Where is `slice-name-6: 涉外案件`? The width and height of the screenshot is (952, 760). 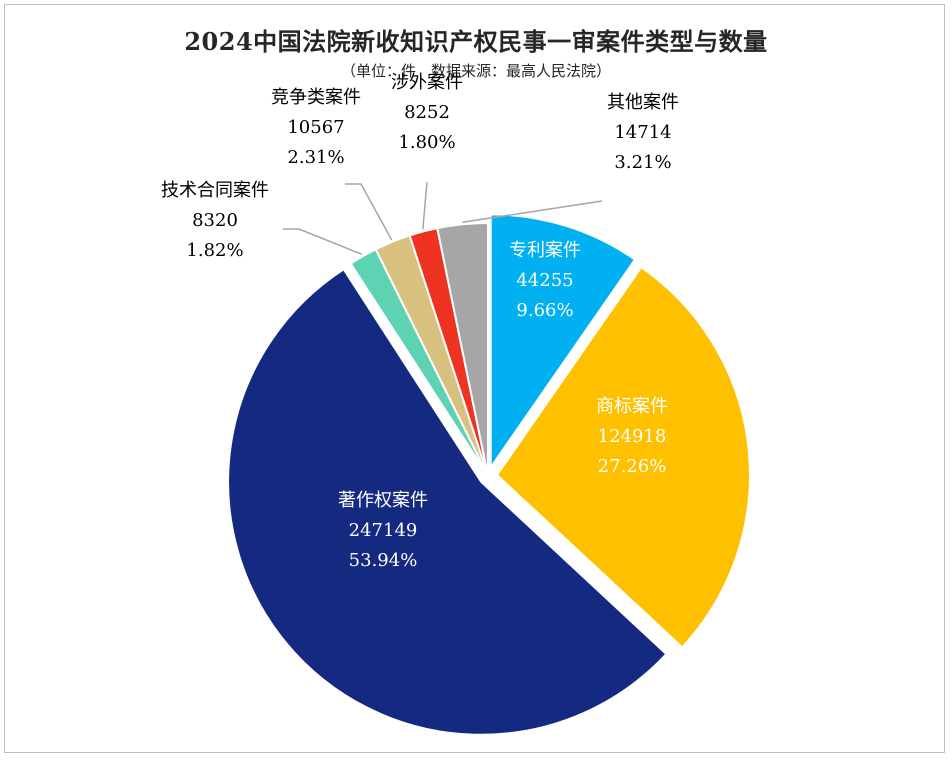 slice-name-6: 涉外案件 is located at coordinates (427, 82).